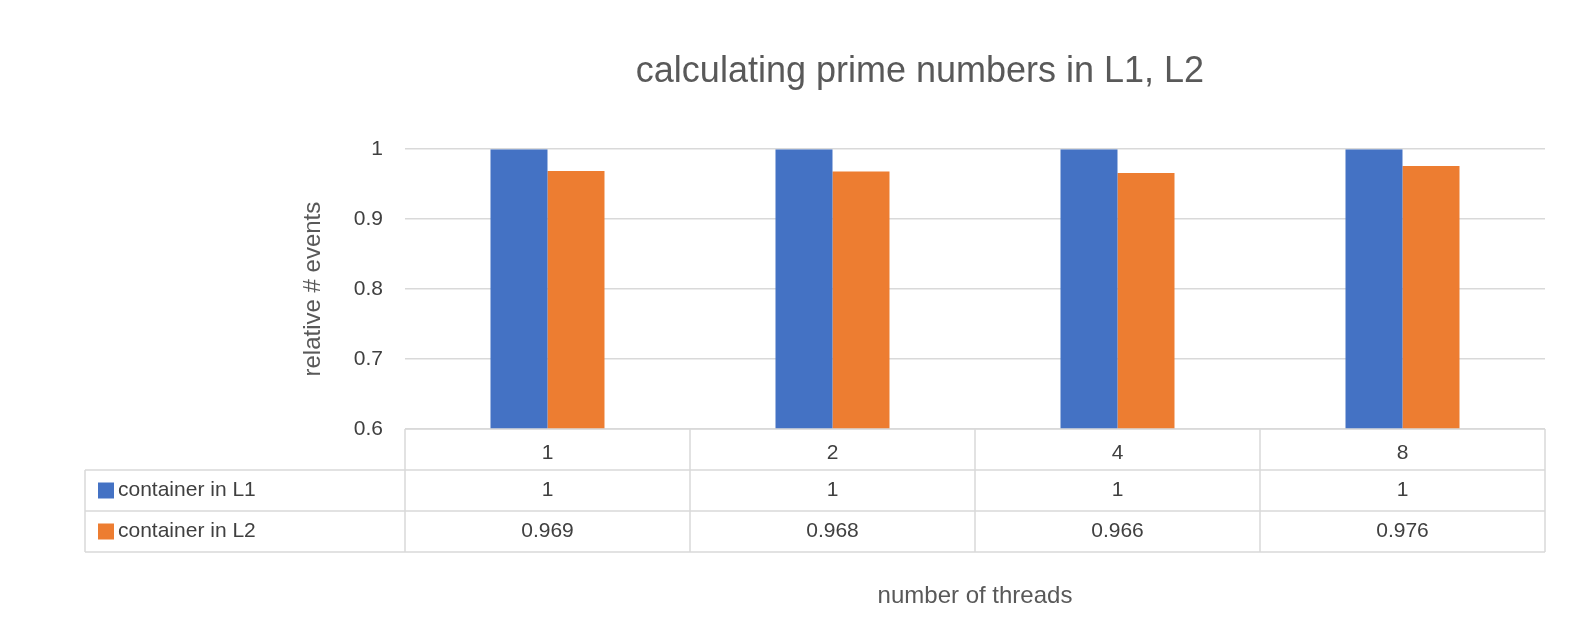  What do you see at coordinates (368, 287) in the screenshot?
I see `y-tick-label: 0.8` at bounding box center [368, 287].